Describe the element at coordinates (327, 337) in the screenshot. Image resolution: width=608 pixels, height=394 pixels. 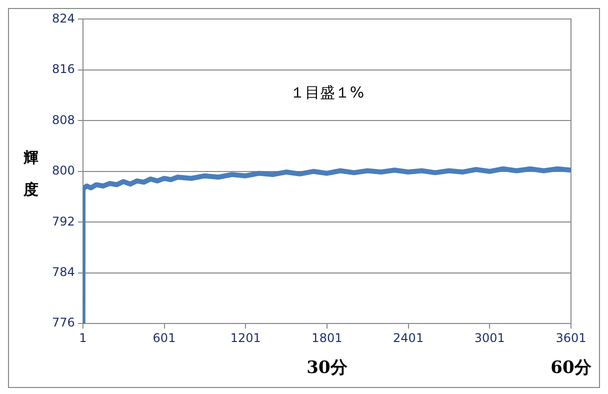
I see `x-tick-label: 1801` at that location.